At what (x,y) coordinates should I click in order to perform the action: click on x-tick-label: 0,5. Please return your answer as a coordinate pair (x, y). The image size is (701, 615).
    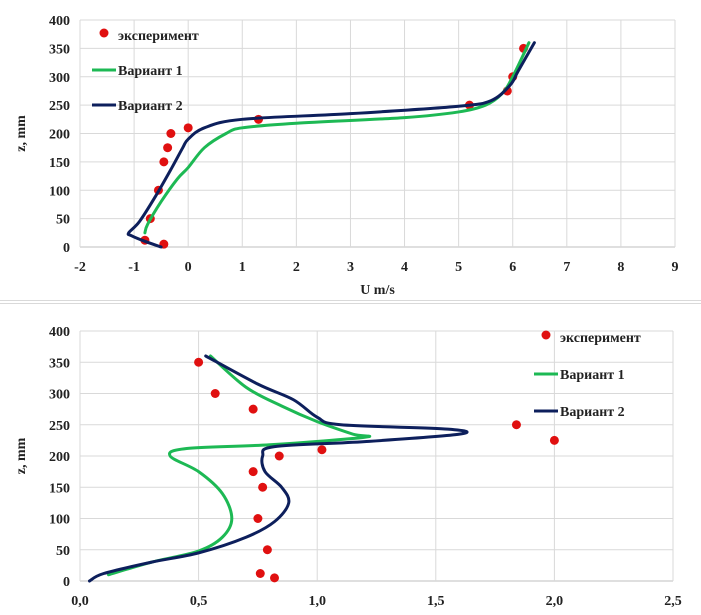
    Looking at the image, I should click on (199, 601).